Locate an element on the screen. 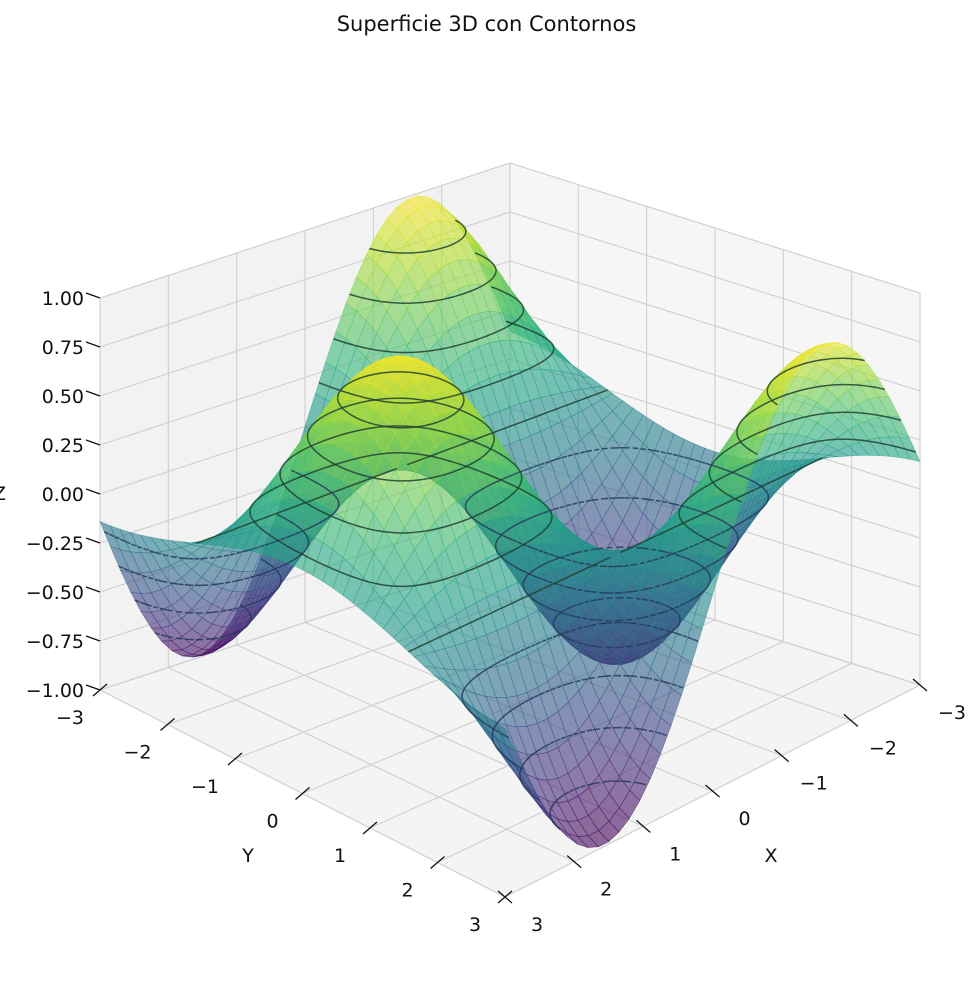 The width and height of the screenshot is (973, 985). y-tick-label: −3 is located at coordinates (70, 718).